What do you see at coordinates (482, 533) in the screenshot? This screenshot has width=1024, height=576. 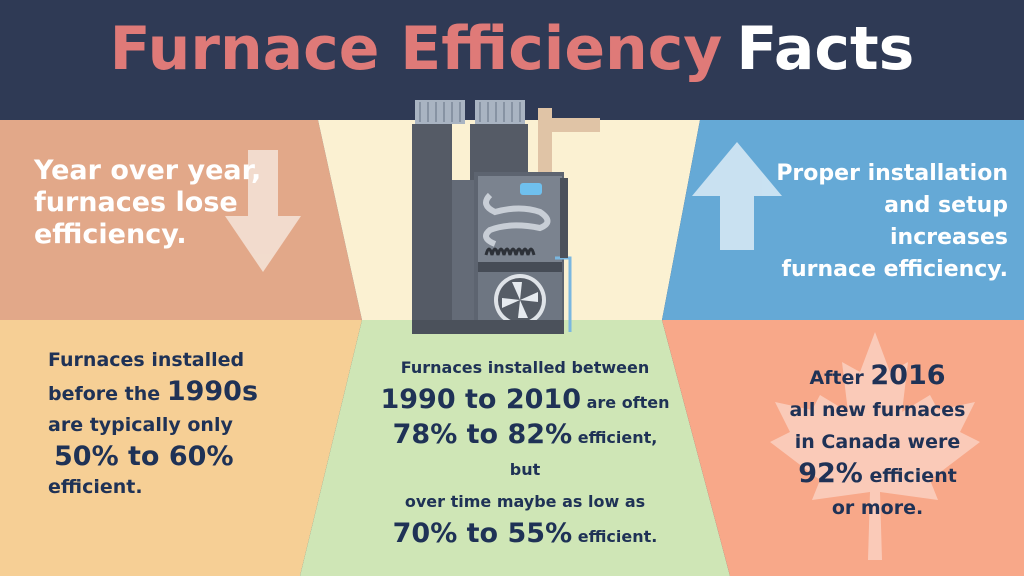 I see `bottom-center-percent-2: 70% to 55%` at bounding box center [482, 533].